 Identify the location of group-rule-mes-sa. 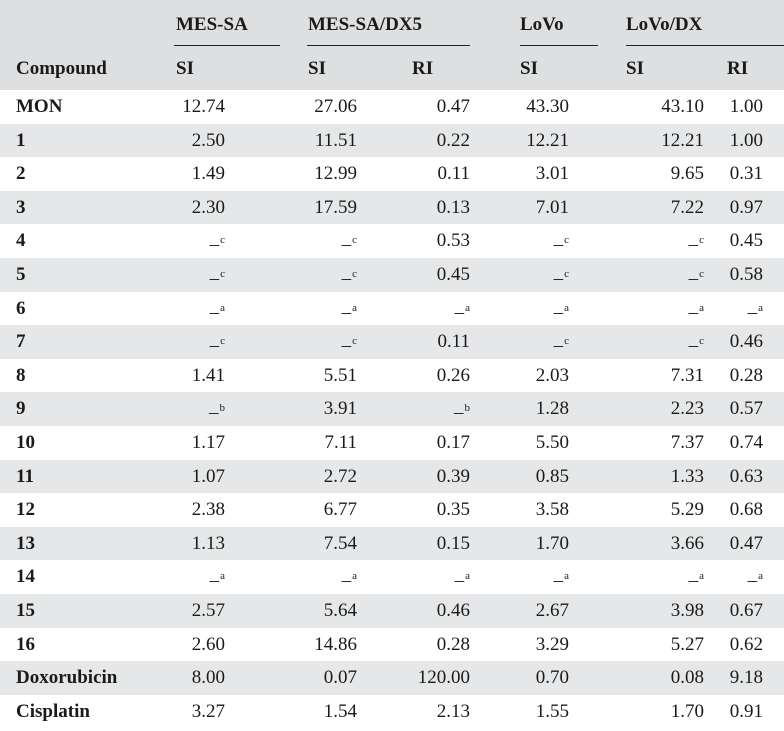
(227, 45).